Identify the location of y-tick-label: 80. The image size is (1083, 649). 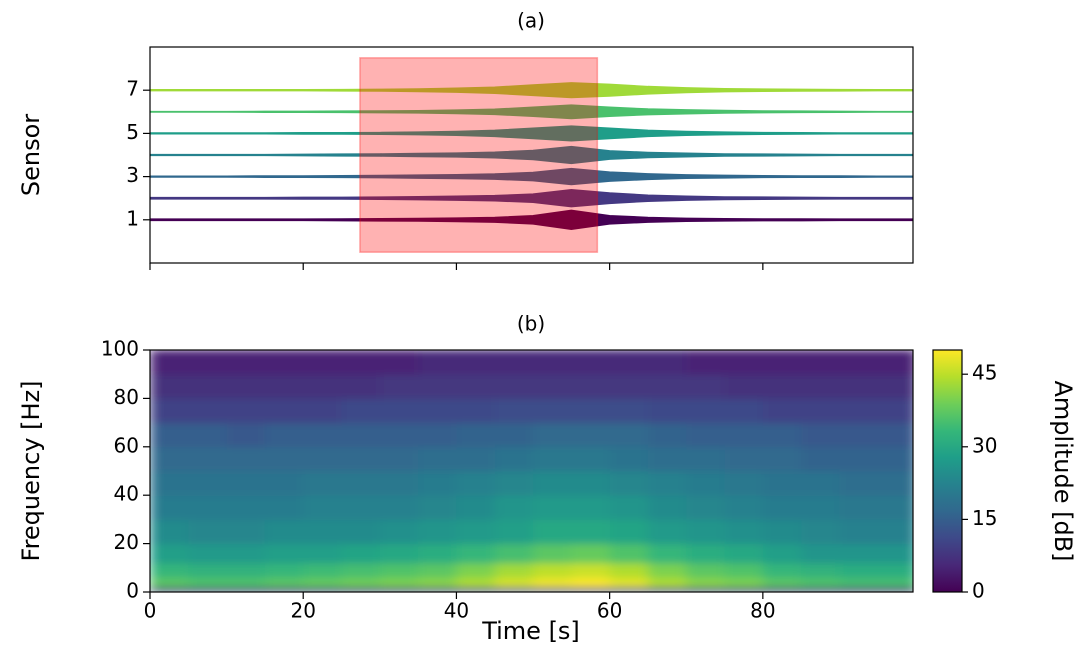
(126, 397).